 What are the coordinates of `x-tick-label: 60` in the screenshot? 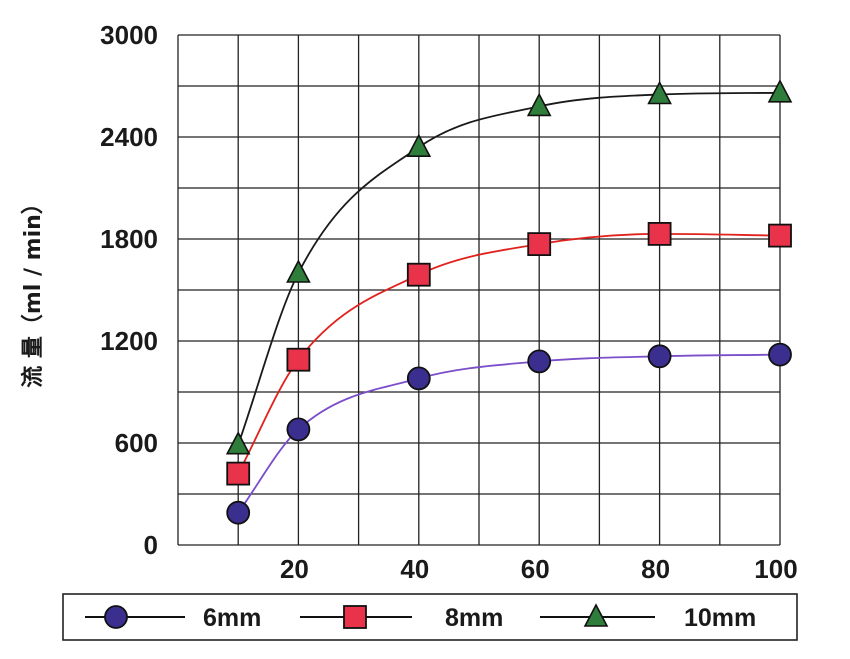 It's located at (535, 569).